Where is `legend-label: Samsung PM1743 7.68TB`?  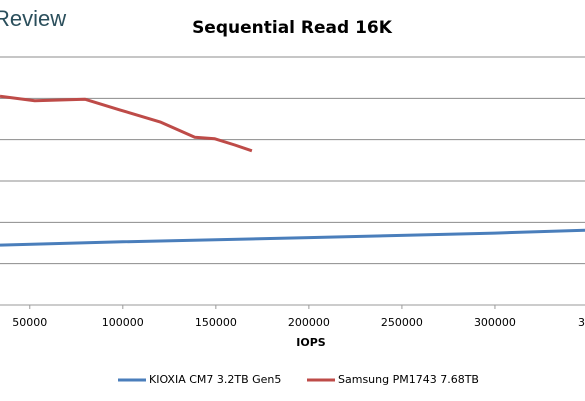
legend-label: Samsung PM1743 7.68TB is located at coordinates (408, 379).